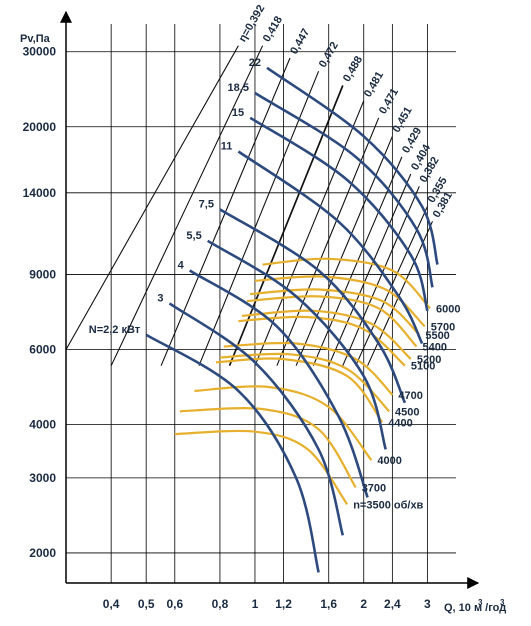 The width and height of the screenshot is (531, 626). What do you see at coordinates (328, 604) in the screenshot?
I see `x-tick-label: 1,6` at bounding box center [328, 604].